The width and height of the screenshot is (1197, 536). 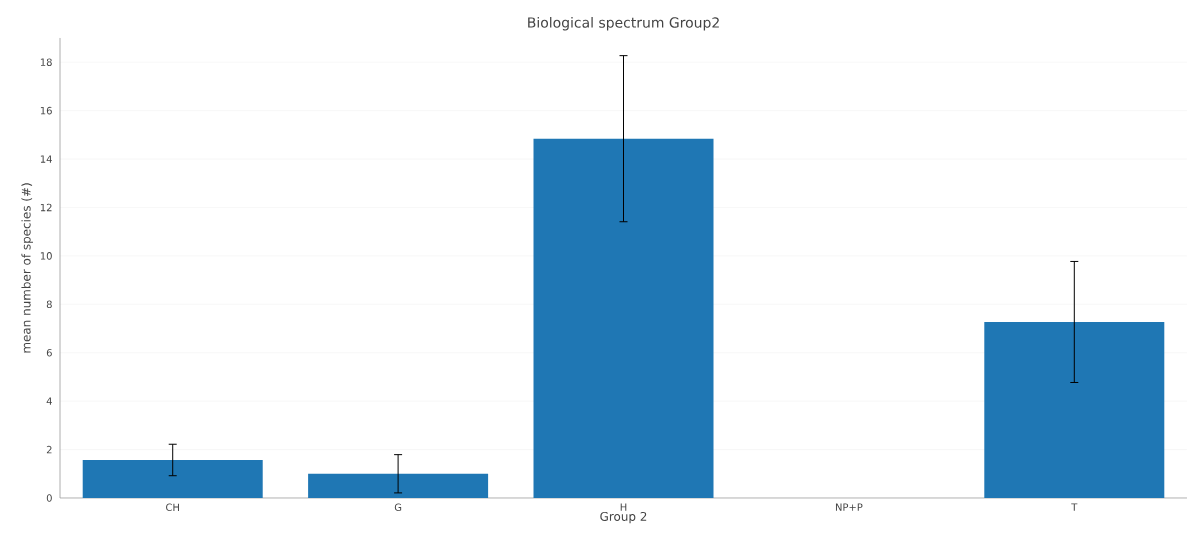 What do you see at coordinates (49, 498) in the screenshot?
I see `y-tick-label: 0` at bounding box center [49, 498].